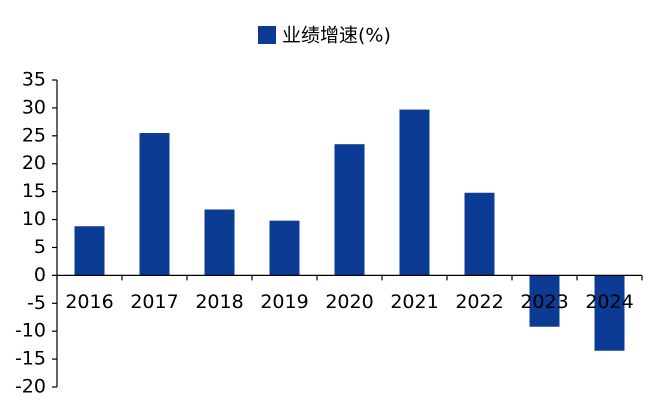 The height and width of the screenshot is (410, 659). I want to click on x-tick-label: 2022, so click(479, 302).